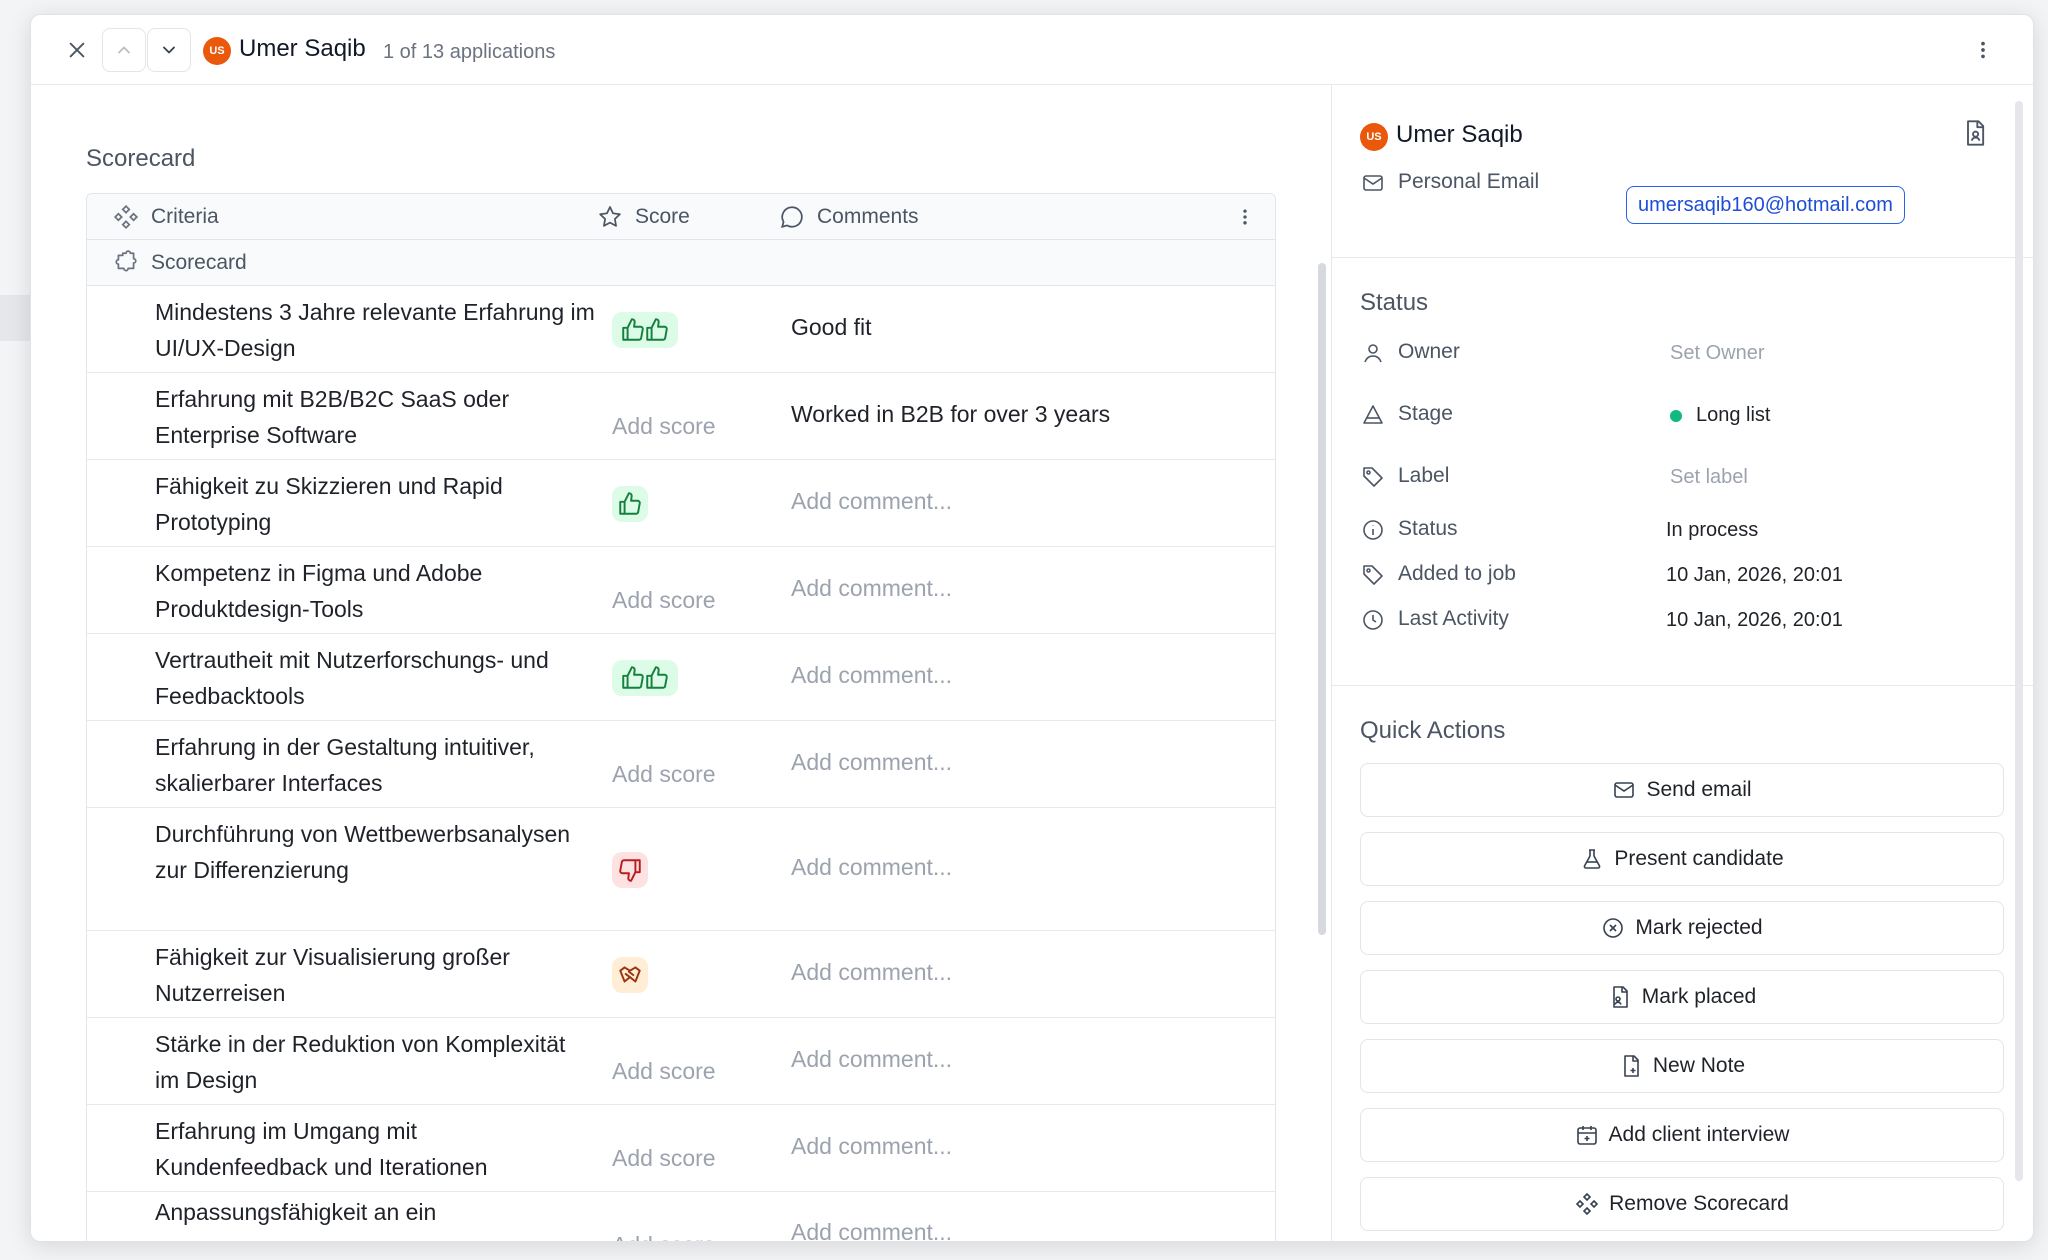 The width and height of the screenshot is (2048, 1260). I want to click on status-value: In process, so click(1712, 530).